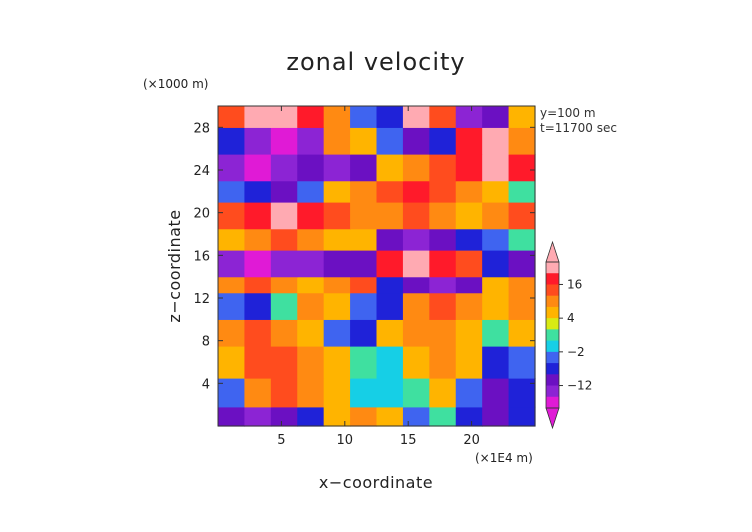 The height and width of the screenshot is (532, 752). Describe the element at coordinates (568, 335) in the screenshot. I see `colorbar: 16 4 −2 −12` at that location.